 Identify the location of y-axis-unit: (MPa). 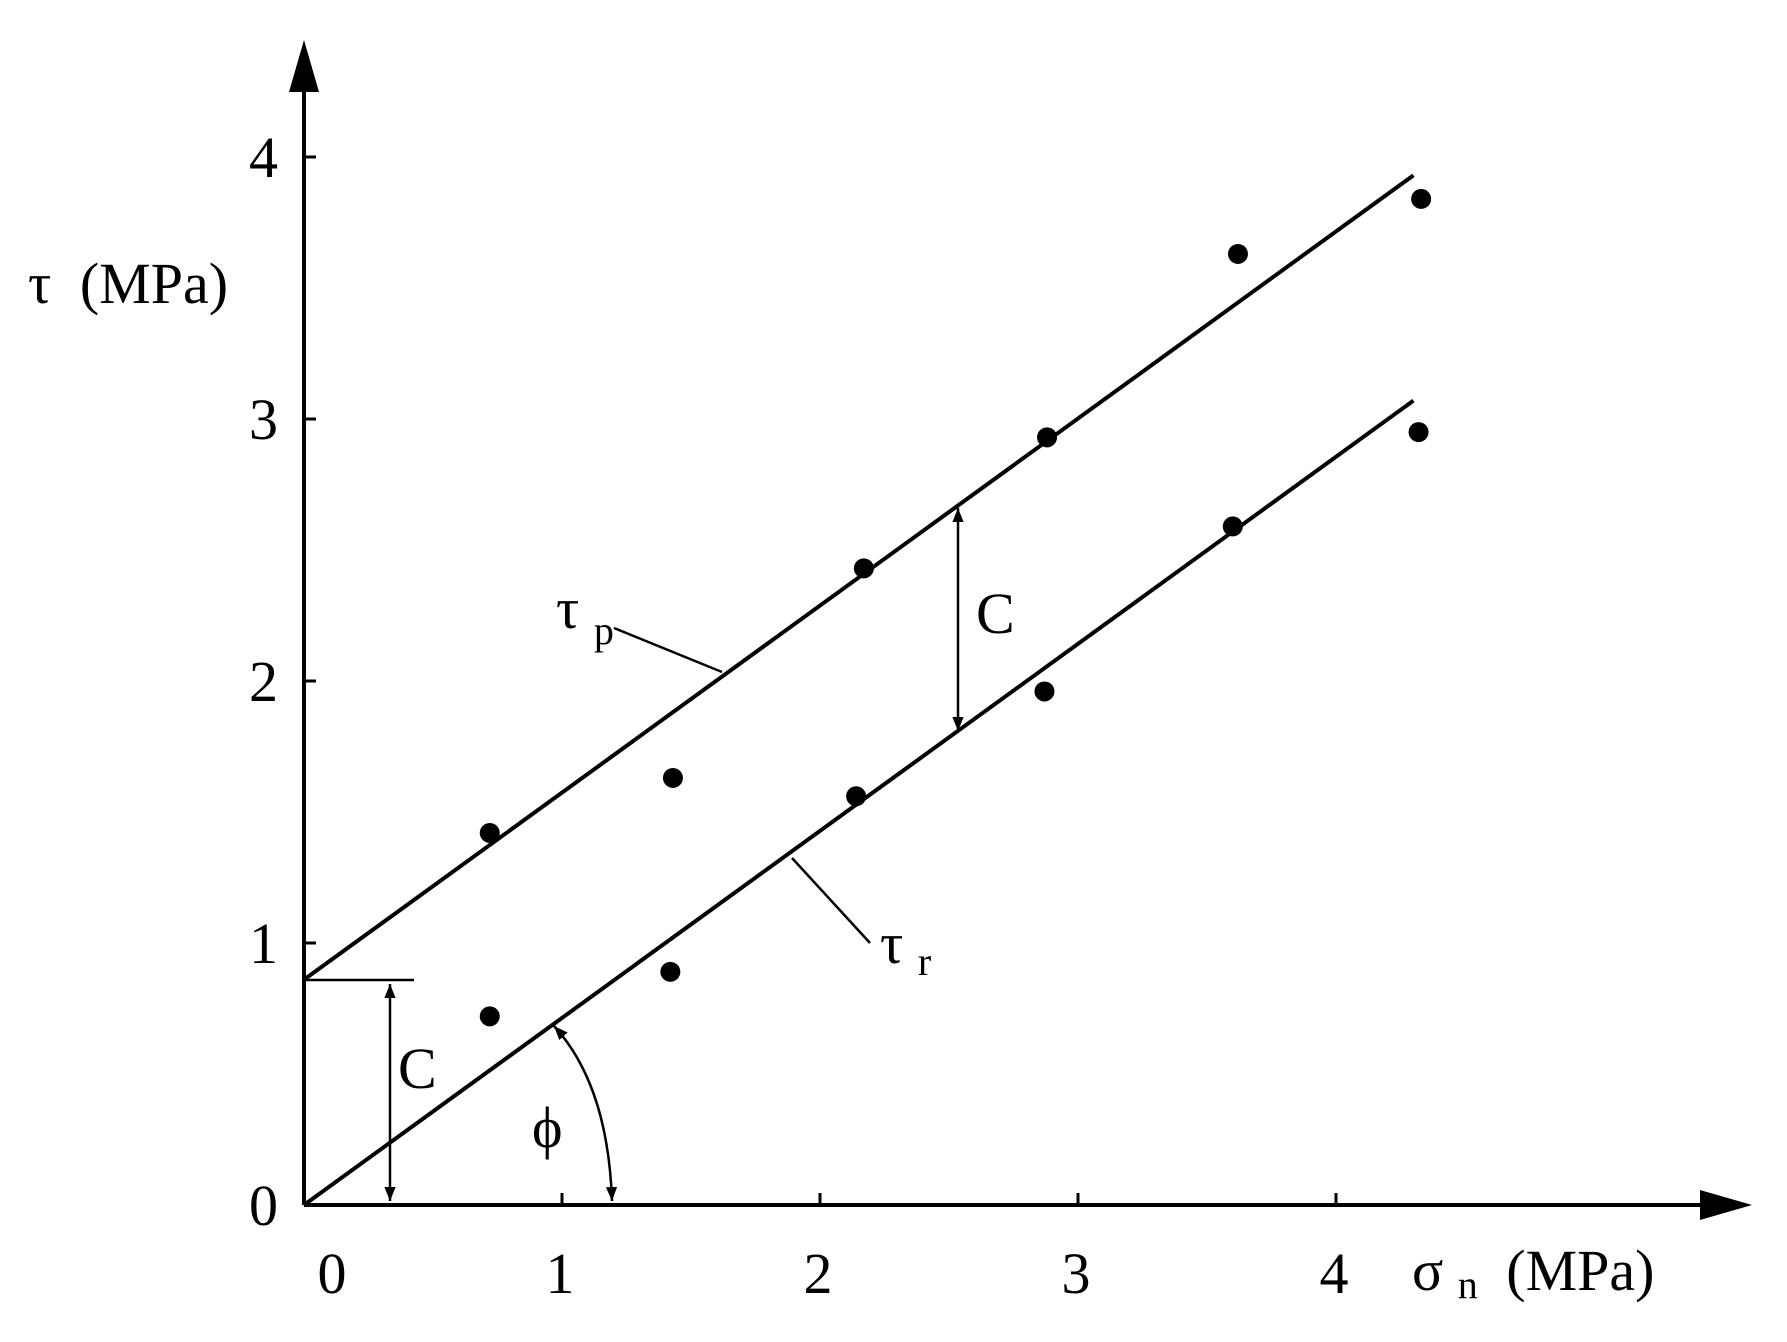
(154, 283).